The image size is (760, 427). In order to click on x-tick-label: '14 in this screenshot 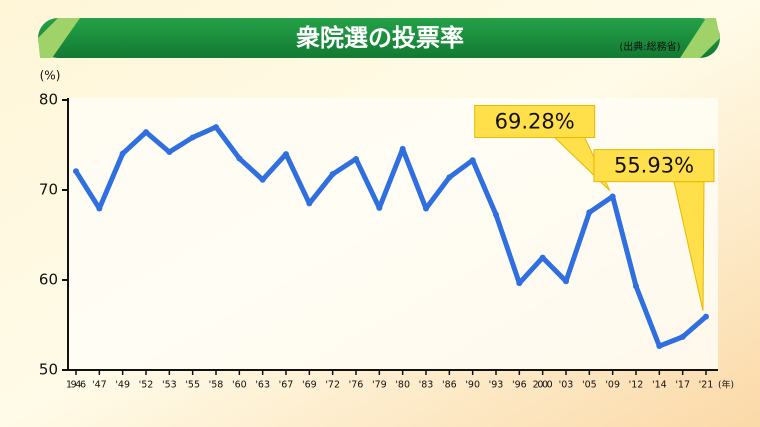, I will do `click(659, 385)`.